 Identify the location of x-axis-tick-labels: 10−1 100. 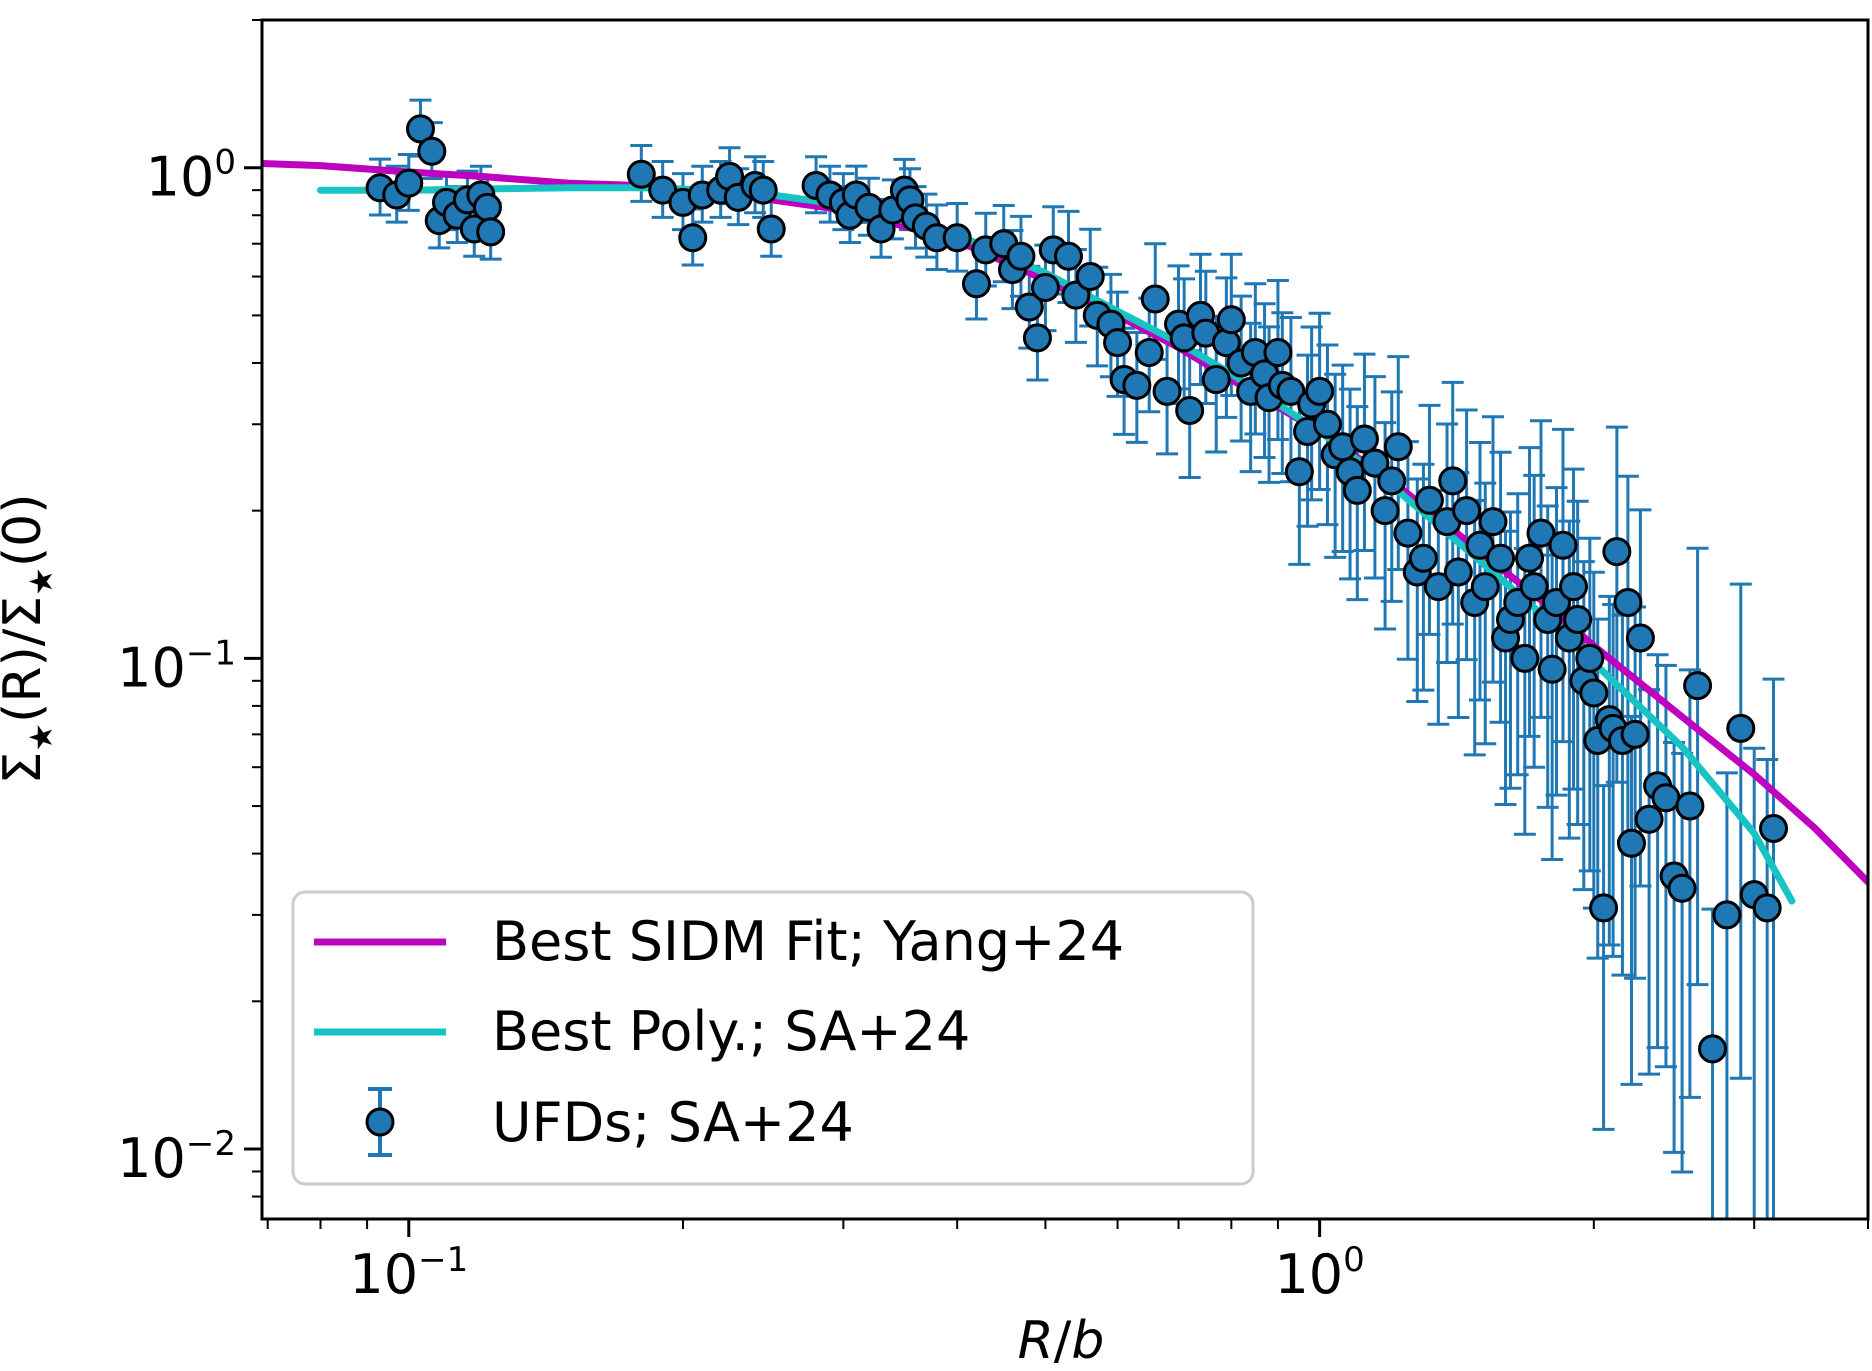
(856, 1273).